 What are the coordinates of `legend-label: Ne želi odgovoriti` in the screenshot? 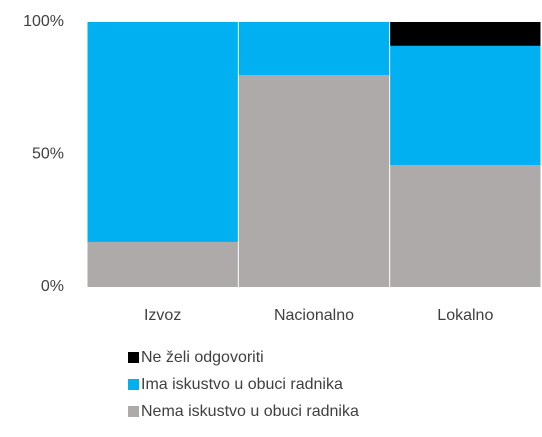 It's located at (202, 357).